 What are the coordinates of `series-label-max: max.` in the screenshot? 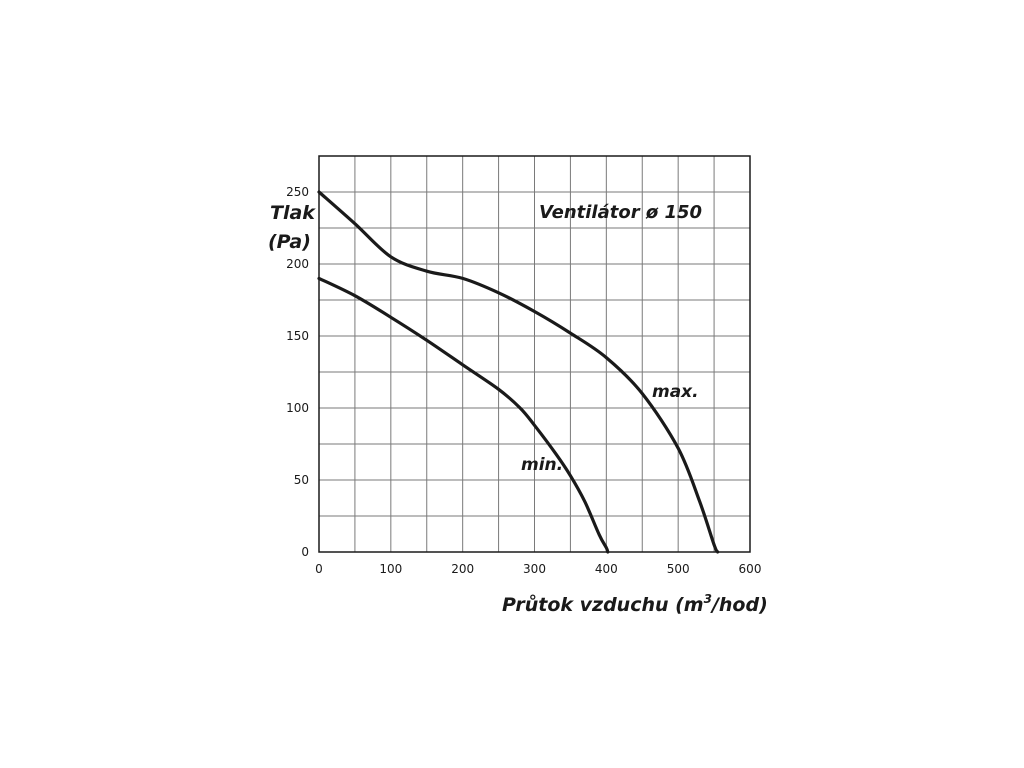 It's located at (675, 392).